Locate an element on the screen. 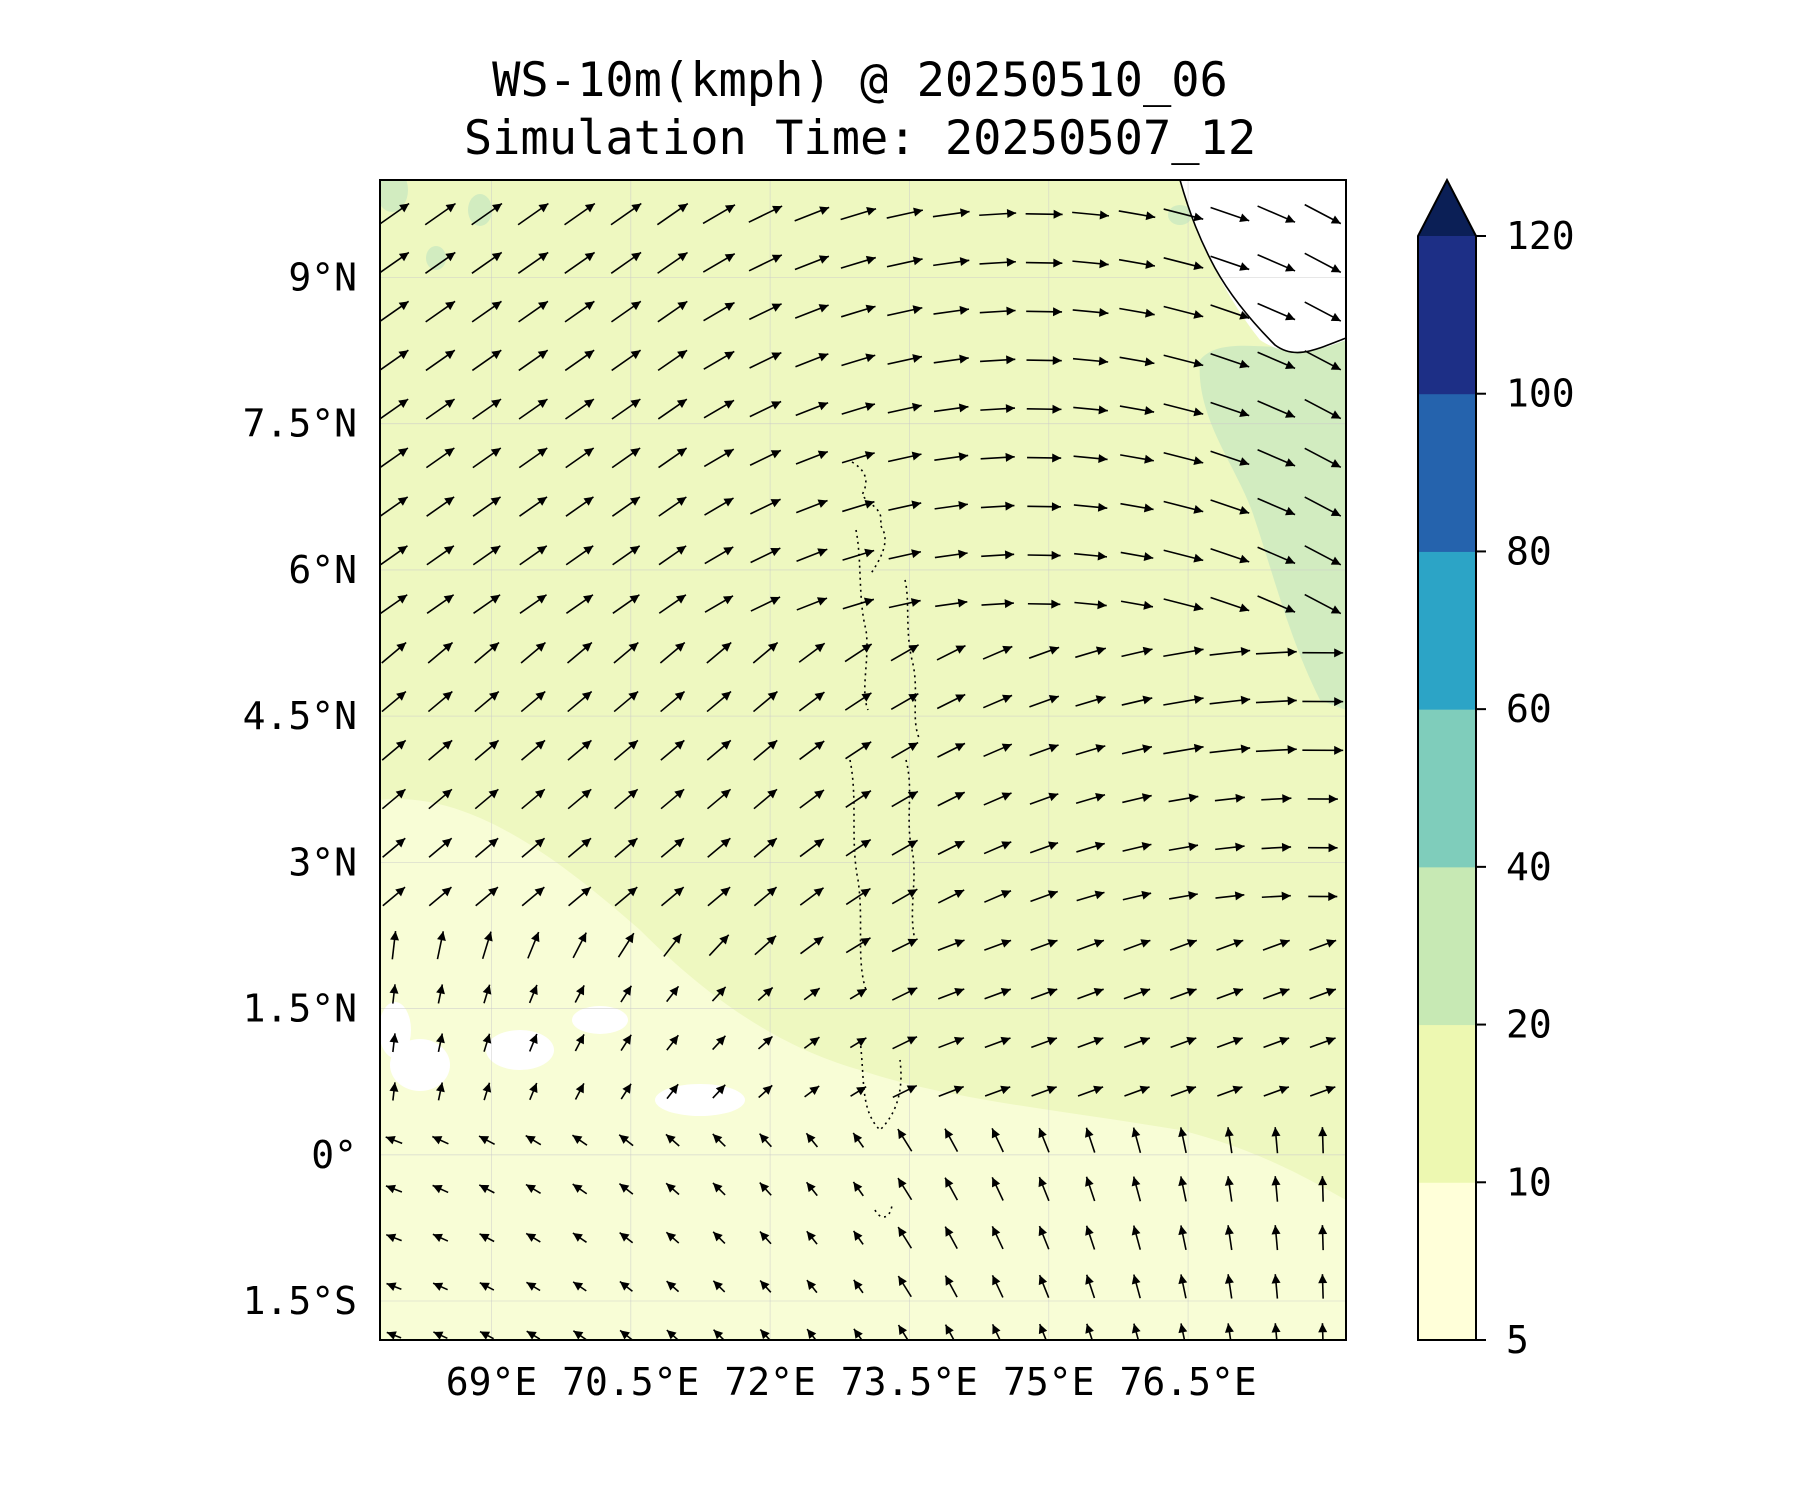  colorbar-tick-label: 10 is located at coordinates (1529, 1182).